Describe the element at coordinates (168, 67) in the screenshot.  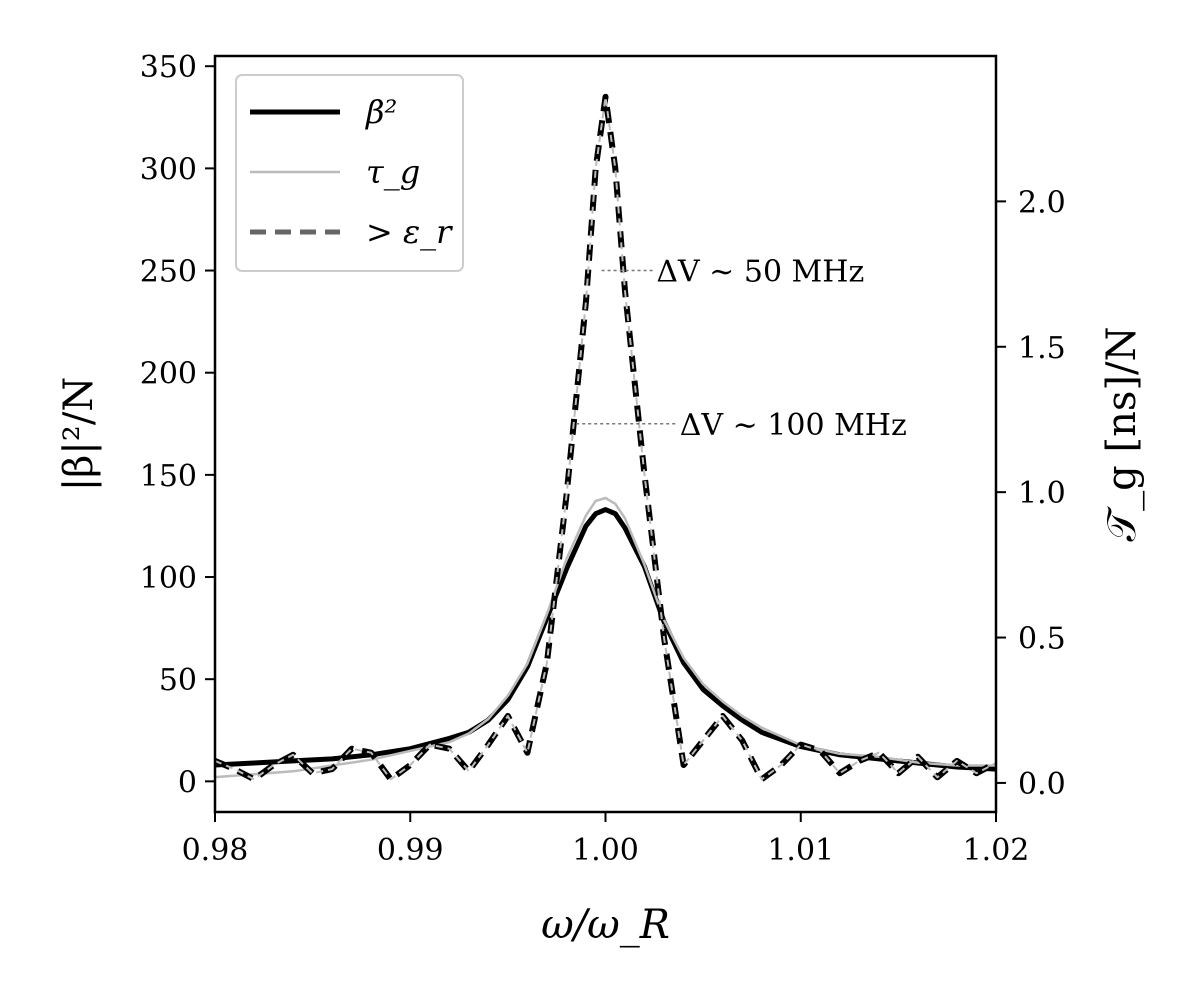
I see `y-left-tick-label: 350` at that location.